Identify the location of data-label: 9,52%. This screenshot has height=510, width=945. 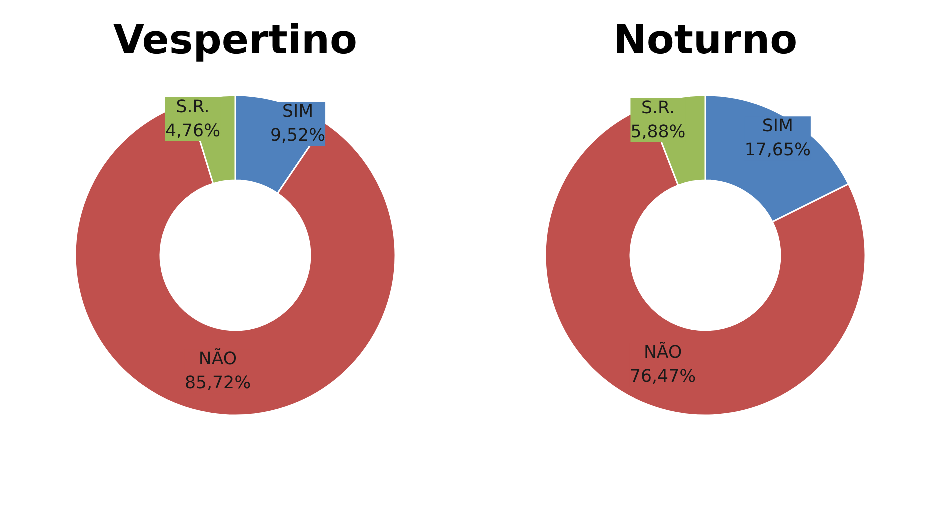
(298, 136).